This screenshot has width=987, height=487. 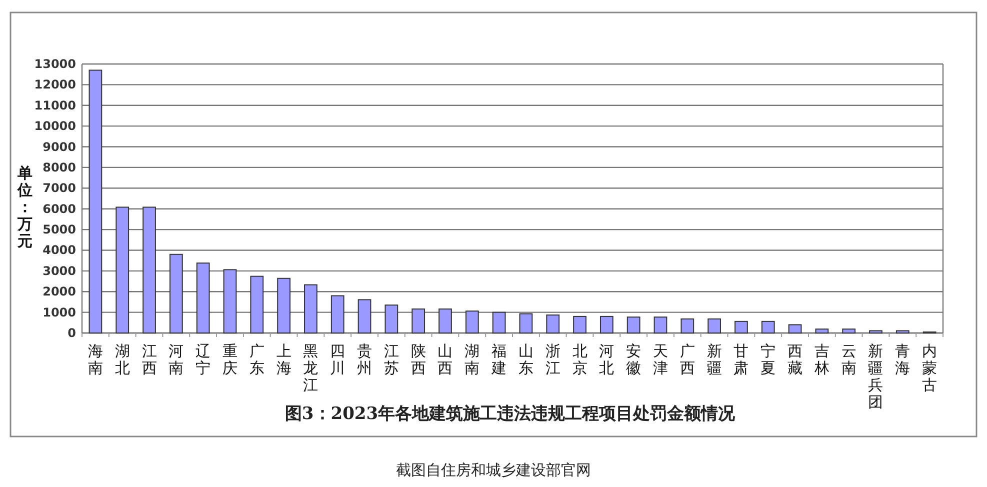 What do you see at coordinates (230, 359) in the screenshot?
I see `x-tick-label: 重庆` at bounding box center [230, 359].